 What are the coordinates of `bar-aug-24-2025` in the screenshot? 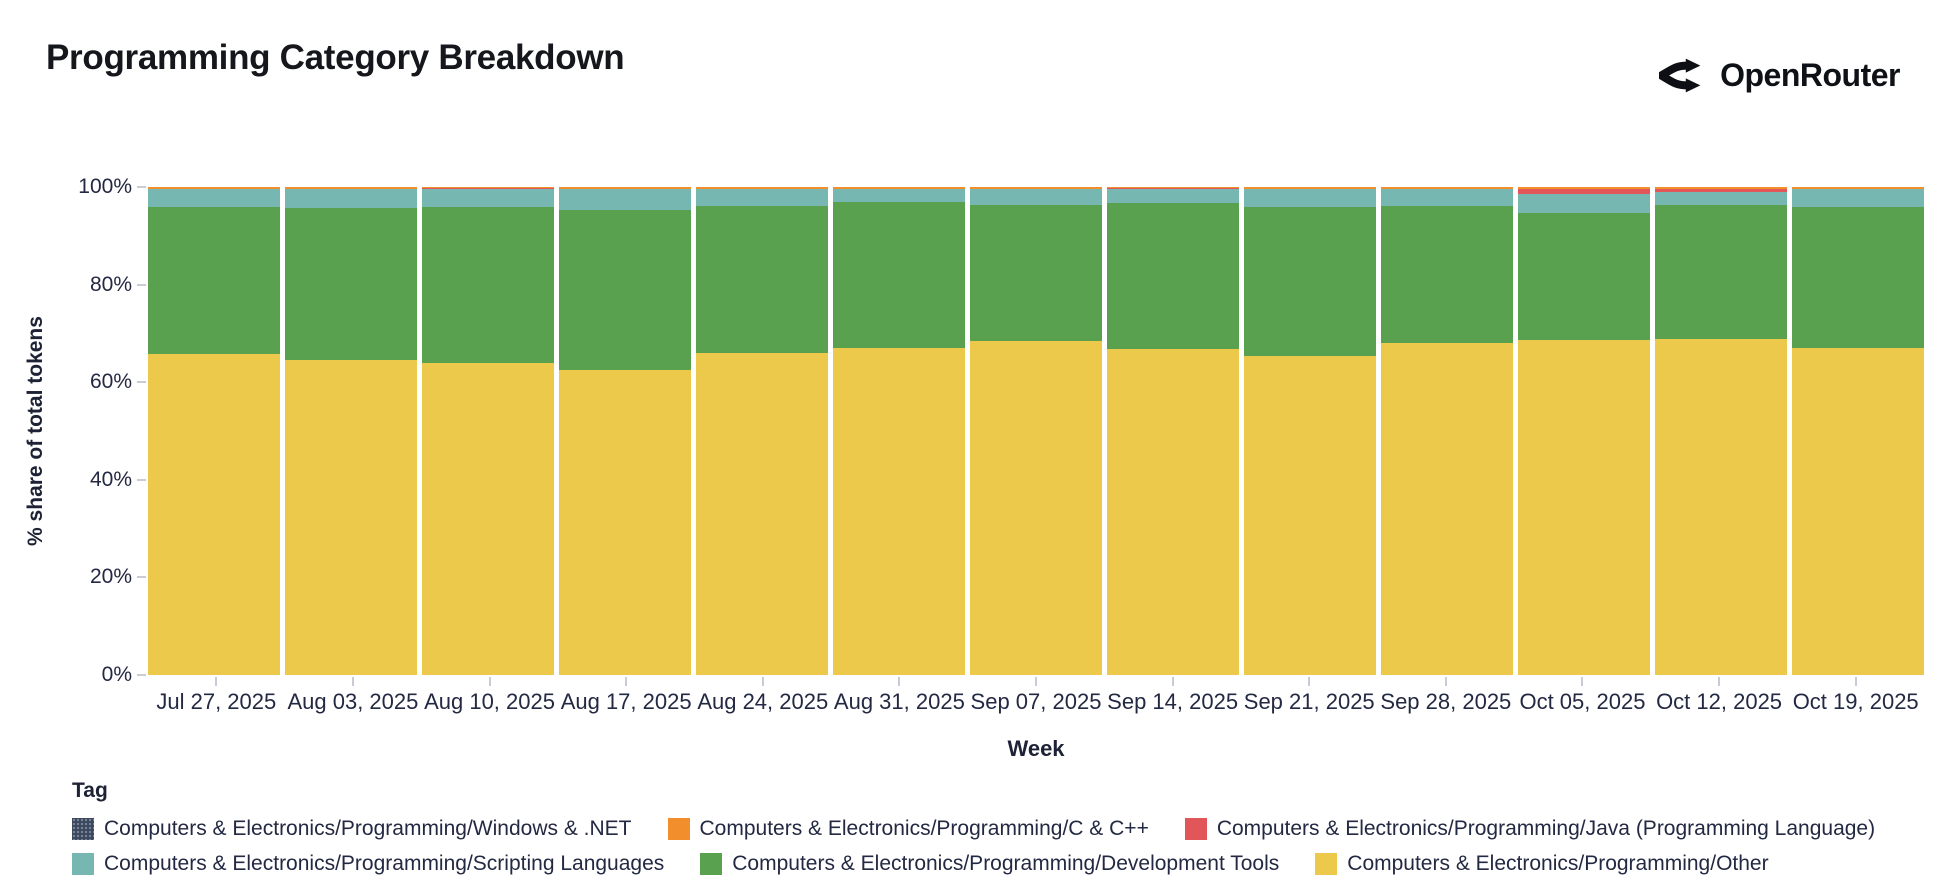 It's located at (762, 431).